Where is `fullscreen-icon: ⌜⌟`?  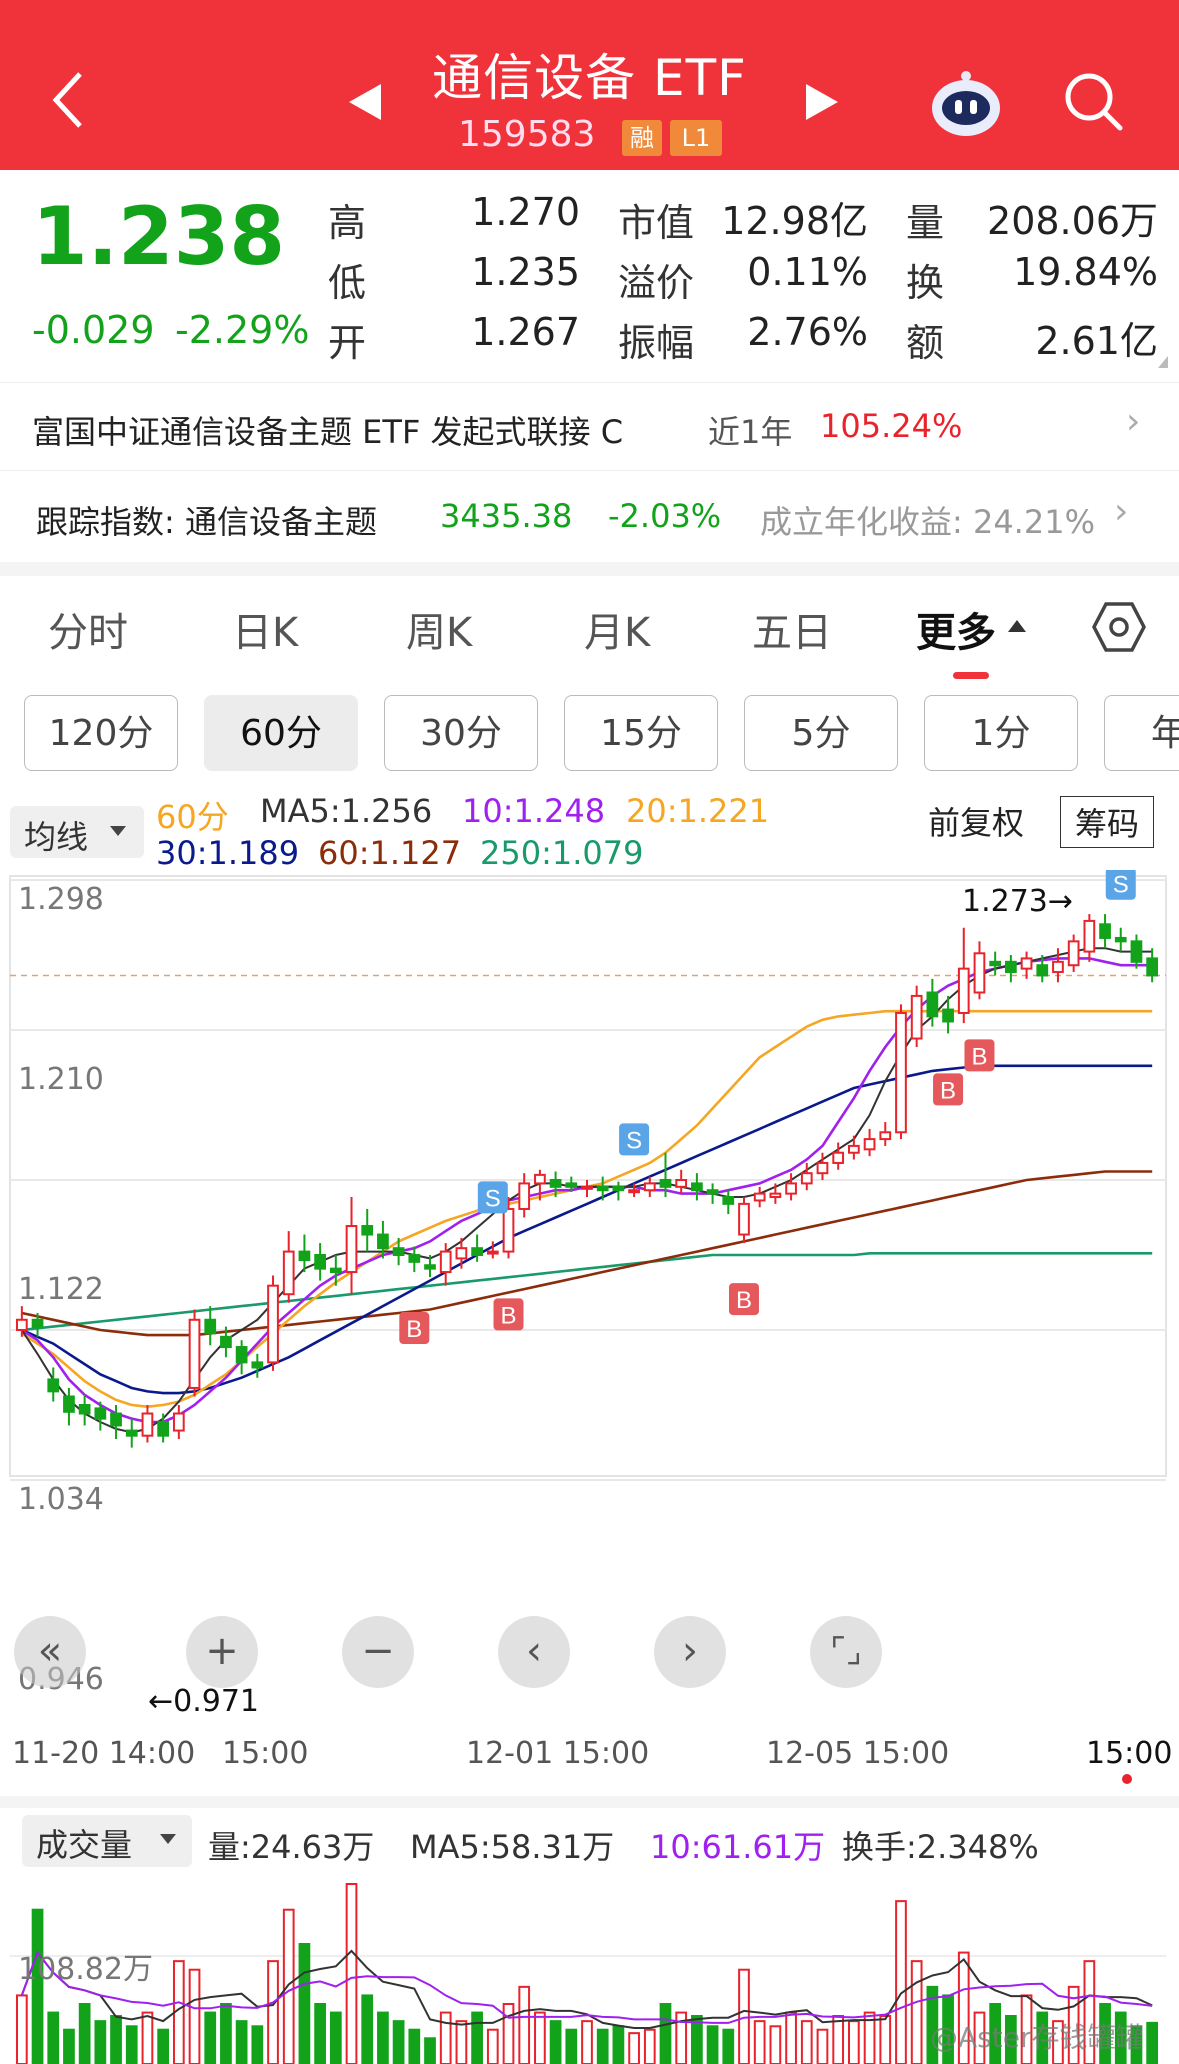
fullscreen-icon: ⌜⌟ is located at coordinates (846, 1652).